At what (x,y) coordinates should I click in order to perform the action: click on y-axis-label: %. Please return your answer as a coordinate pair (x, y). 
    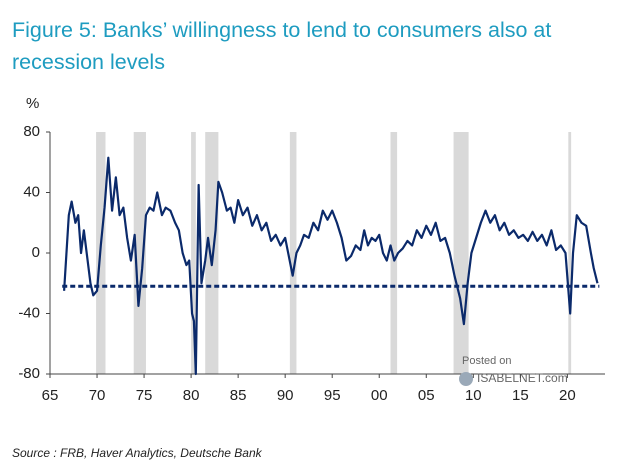
    Looking at the image, I should click on (32, 103).